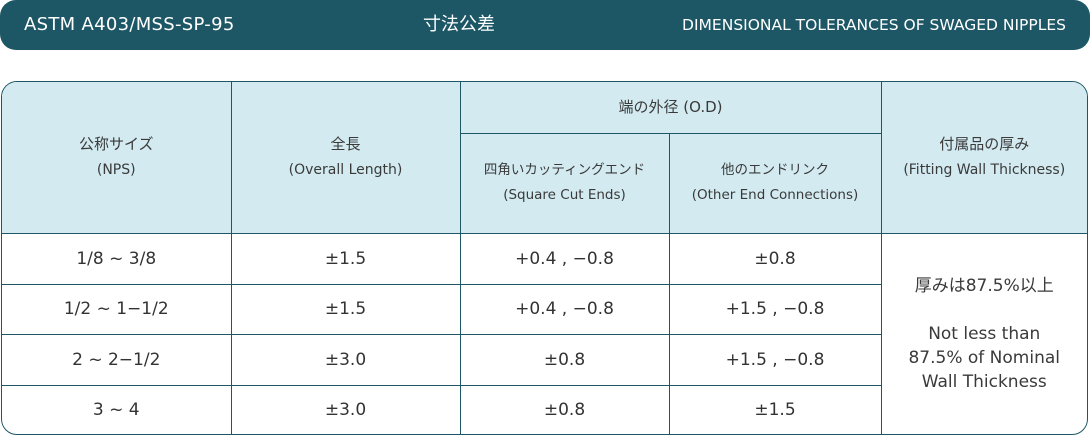  Describe the element at coordinates (984, 381) in the screenshot. I see `wall-note-en-3: Wall Thickness` at that location.